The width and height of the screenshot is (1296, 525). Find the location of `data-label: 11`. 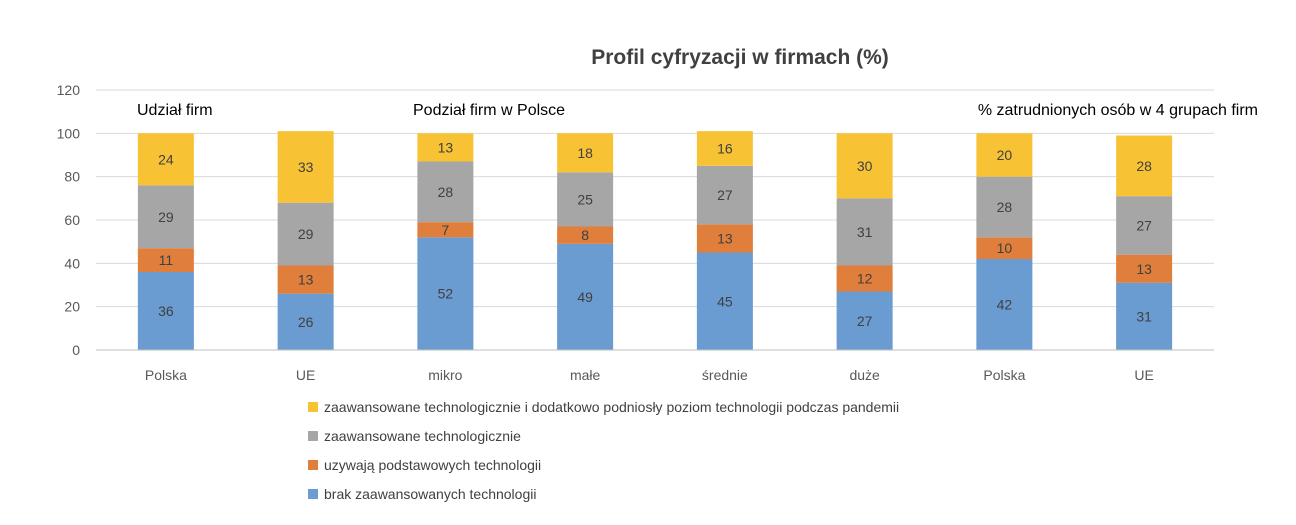

data-label: 11 is located at coordinates (166, 260).